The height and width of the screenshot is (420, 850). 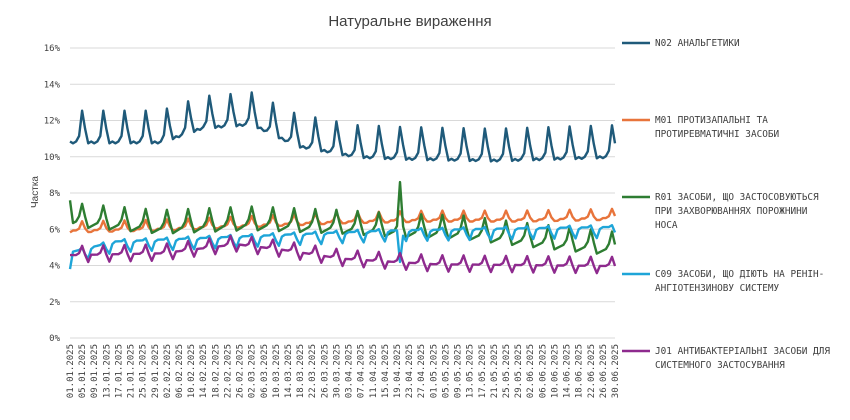 I want to click on y-tick-label: 14%, so click(x=52, y=85).